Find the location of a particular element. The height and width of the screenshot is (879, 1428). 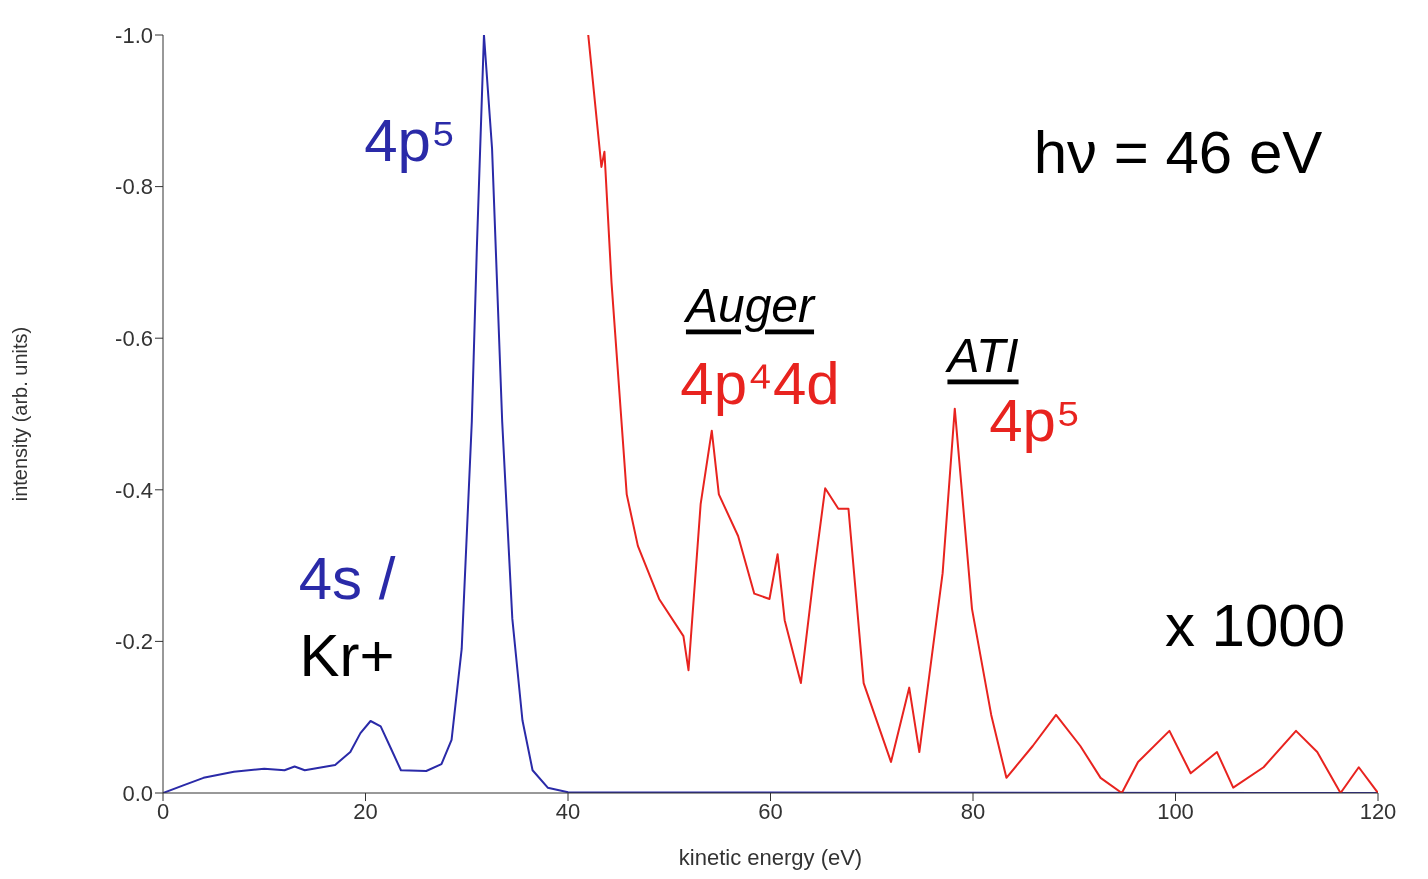

y-tick-label: 0.0 is located at coordinates (137, 793).